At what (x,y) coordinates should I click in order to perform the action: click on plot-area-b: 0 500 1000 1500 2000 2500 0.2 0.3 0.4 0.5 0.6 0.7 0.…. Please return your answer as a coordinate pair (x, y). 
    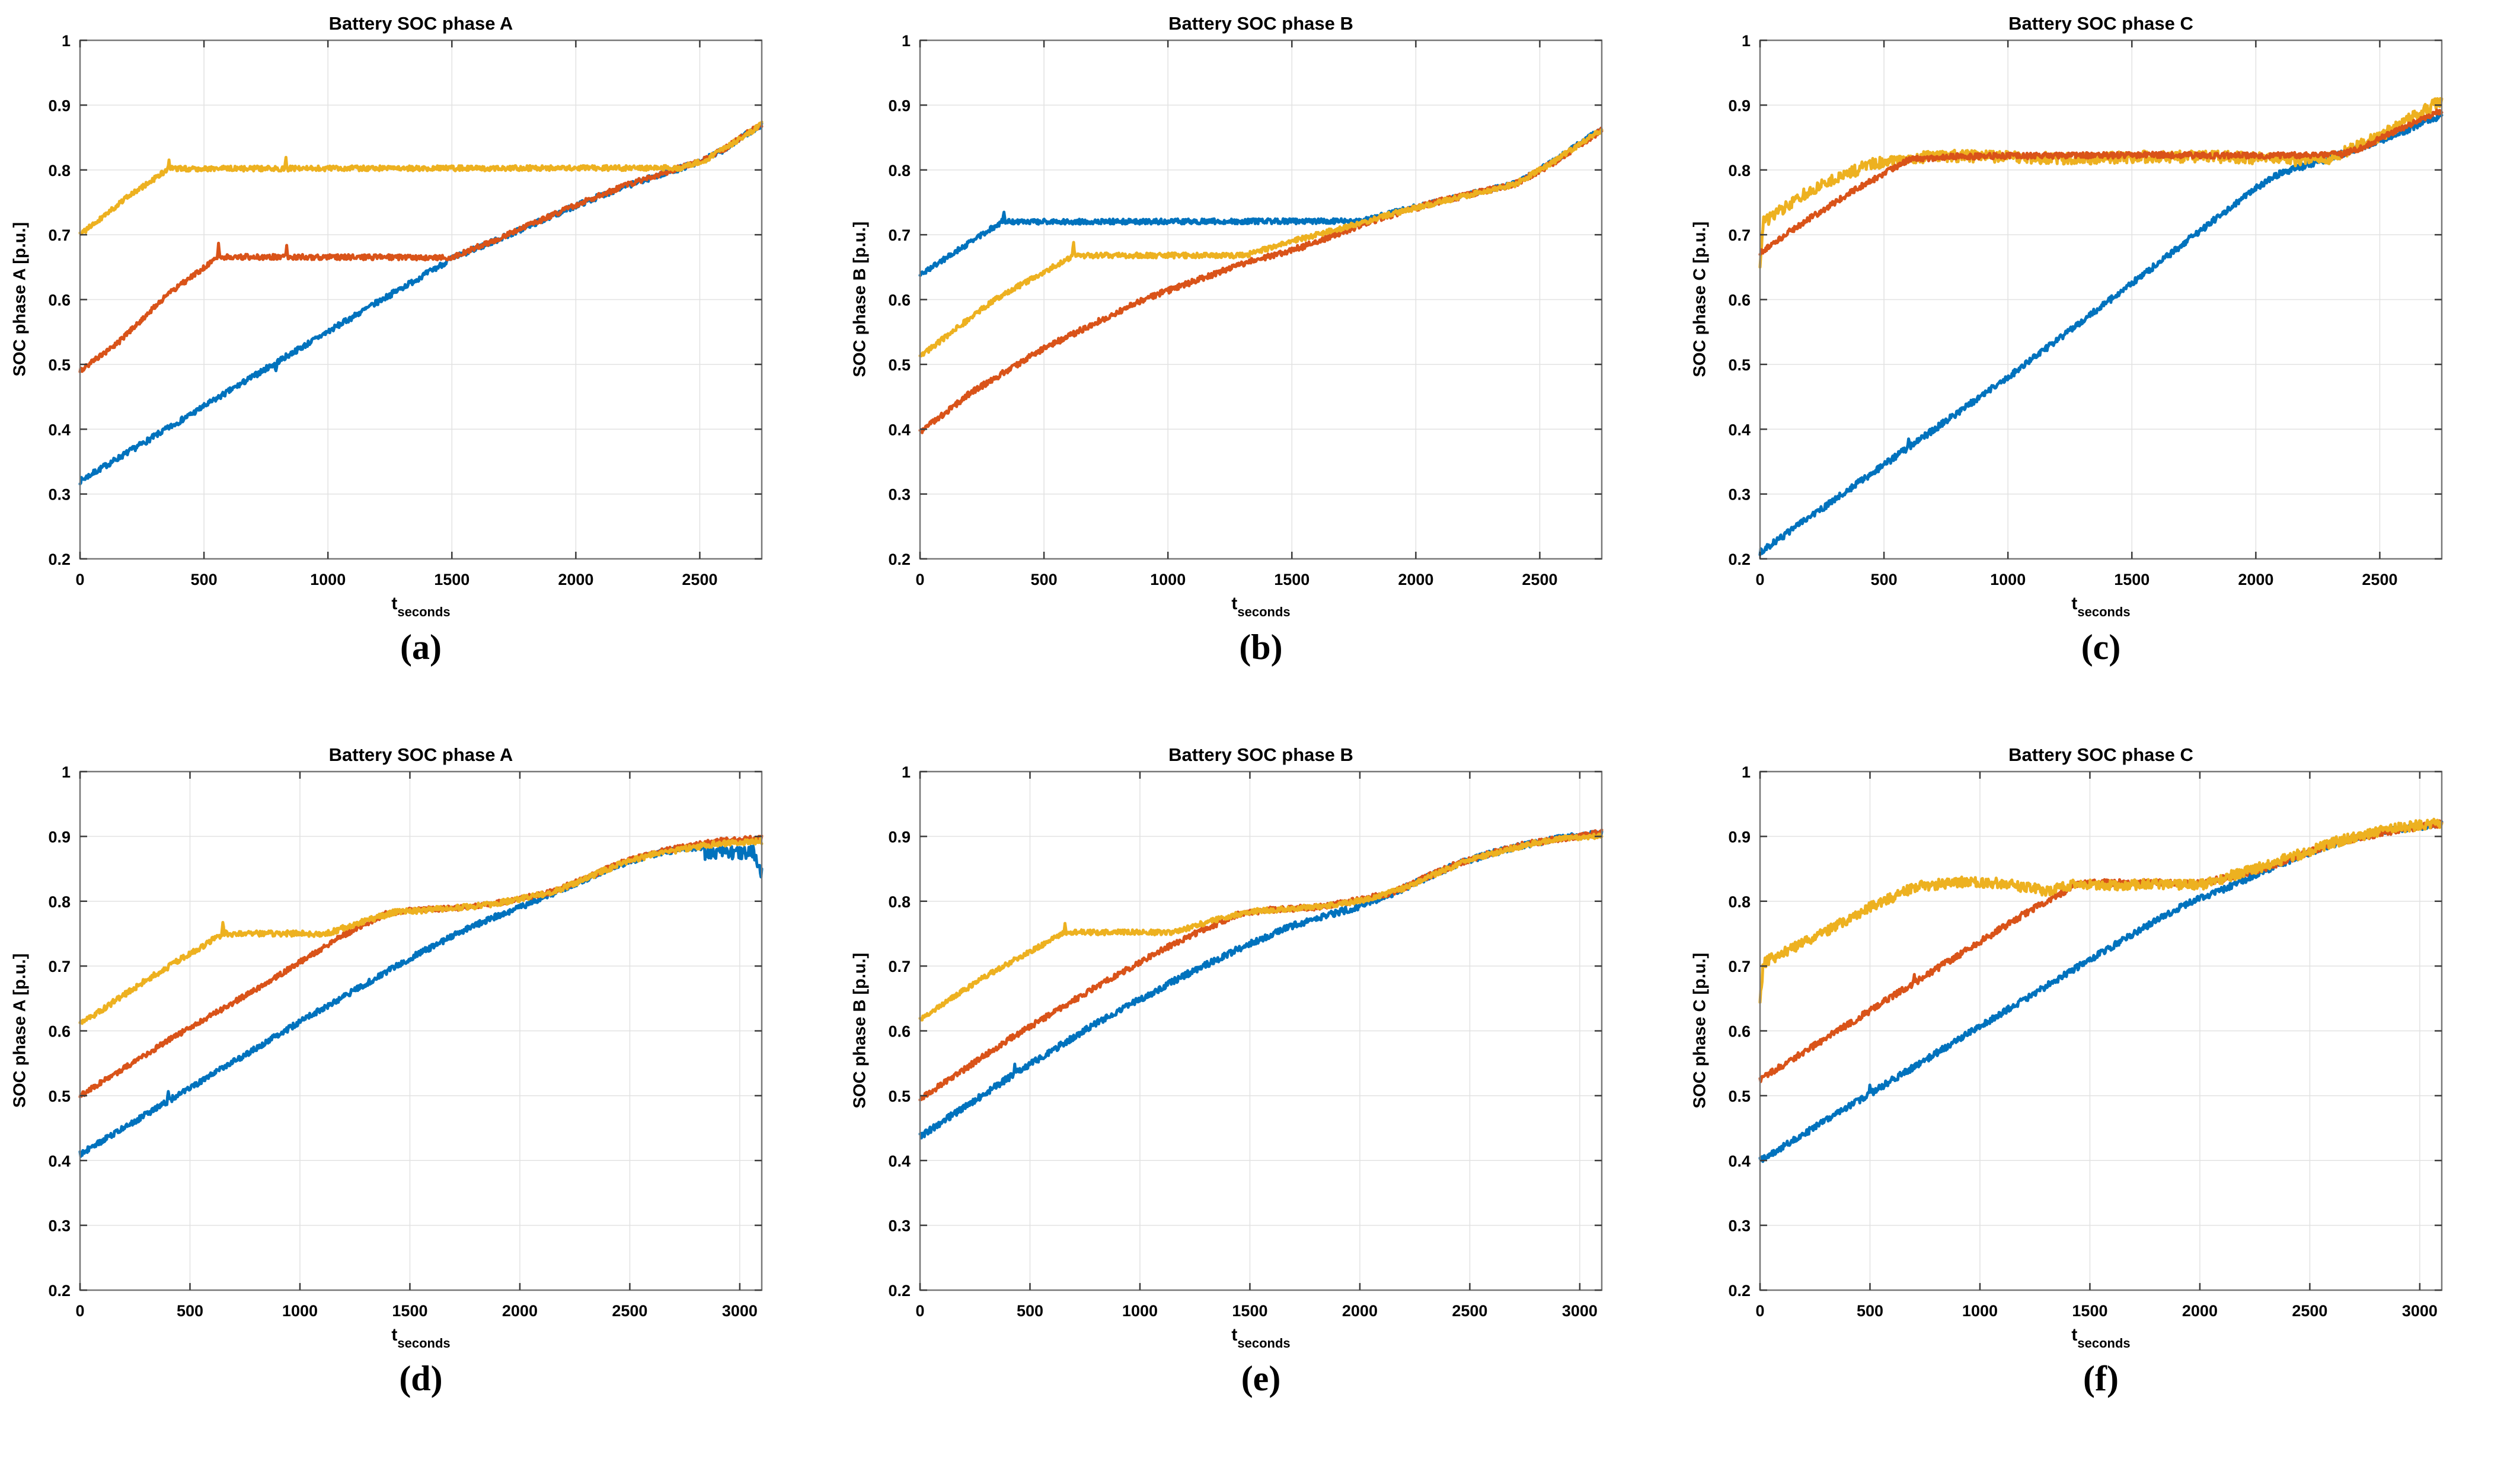
    Looking at the image, I should click on (1246, 310).